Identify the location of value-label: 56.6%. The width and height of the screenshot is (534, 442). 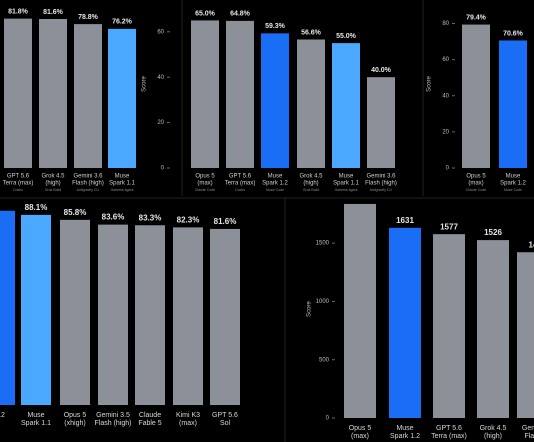
(311, 32).